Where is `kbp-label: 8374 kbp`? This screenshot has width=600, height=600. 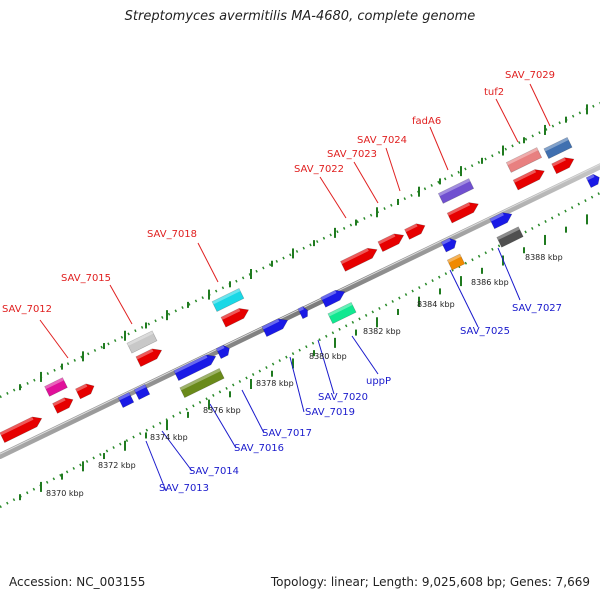 kbp-label: 8374 kbp is located at coordinates (169, 437).